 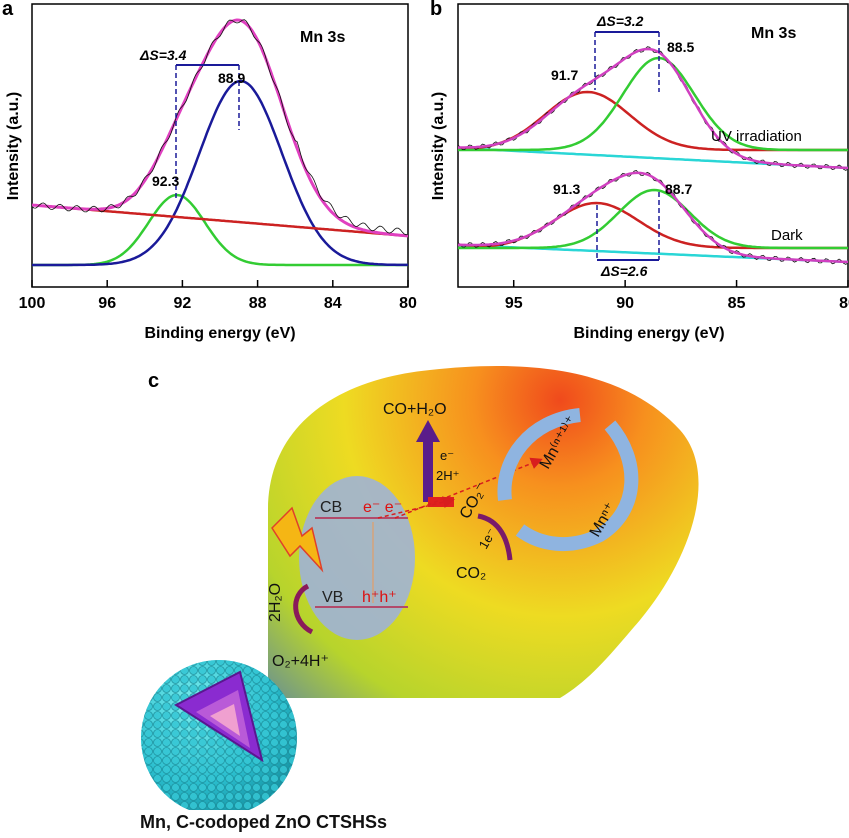 I want to click on peak-label-b-dark-1: 91.3, so click(x=566, y=189).